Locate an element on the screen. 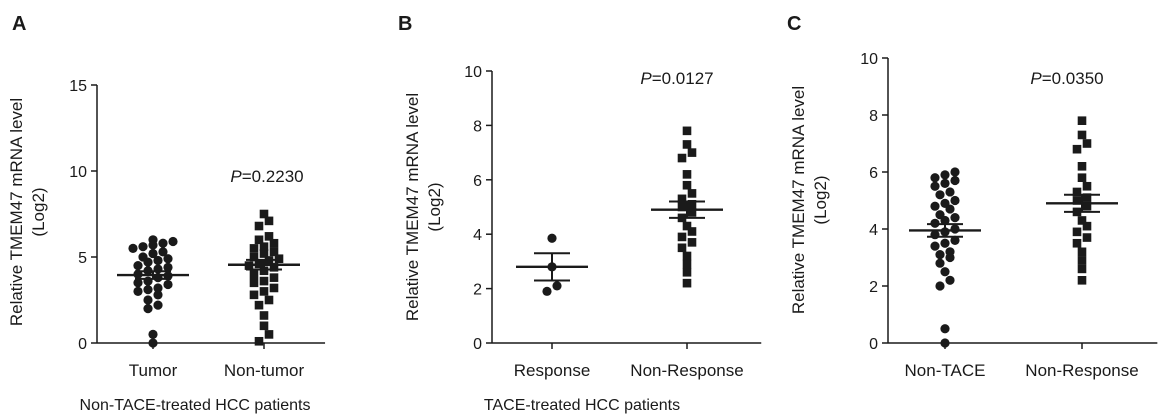  panel-b-ylabel-unit: (Log2) is located at coordinates (434, 206).